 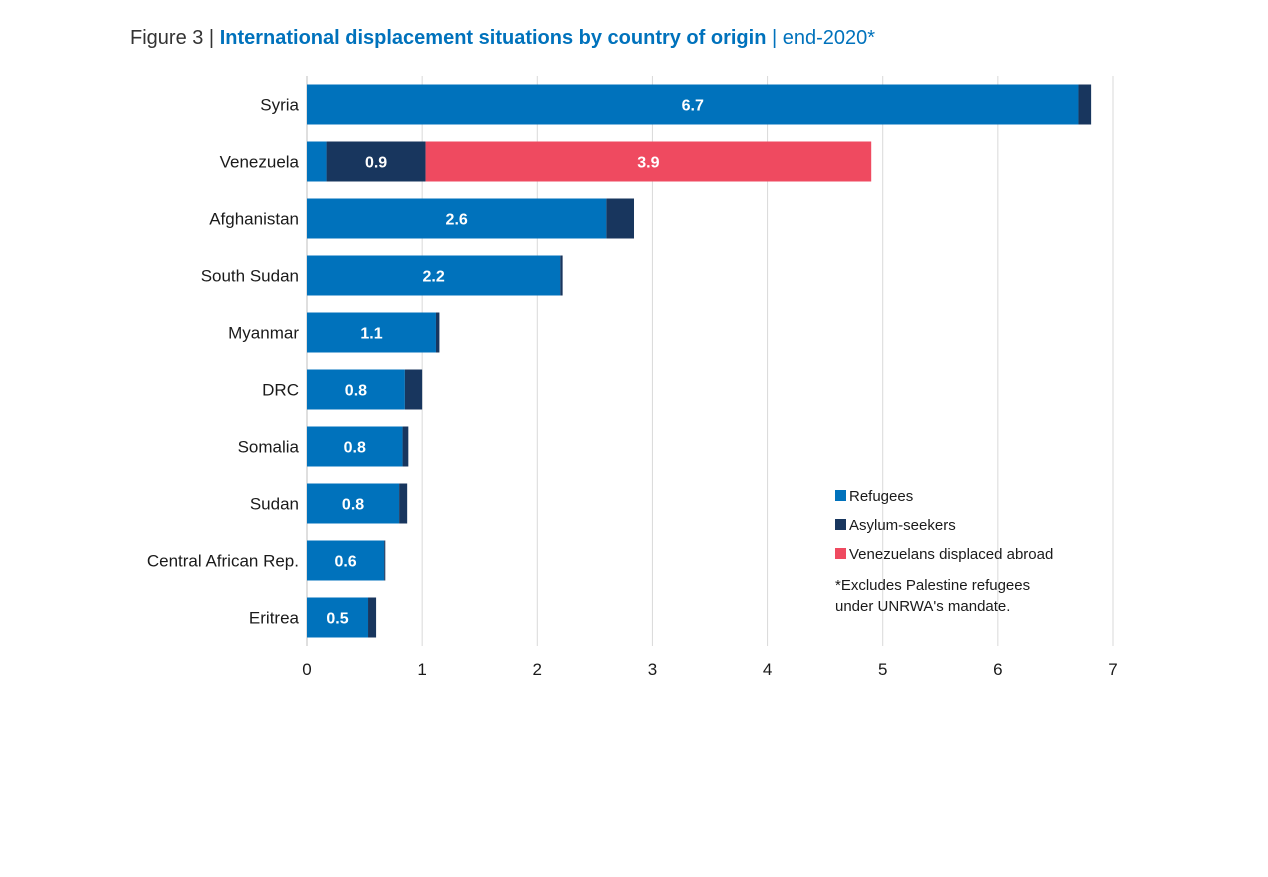 What do you see at coordinates (269, 447) in the screenshot?
I see `category-label-somalia: Somalia` at bounding box center [269, 447].